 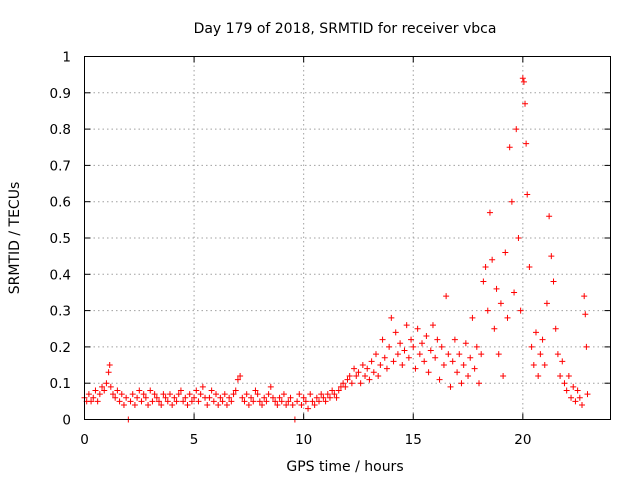 I want to click on x-tick-label: 10, so click(x=303, y=440).